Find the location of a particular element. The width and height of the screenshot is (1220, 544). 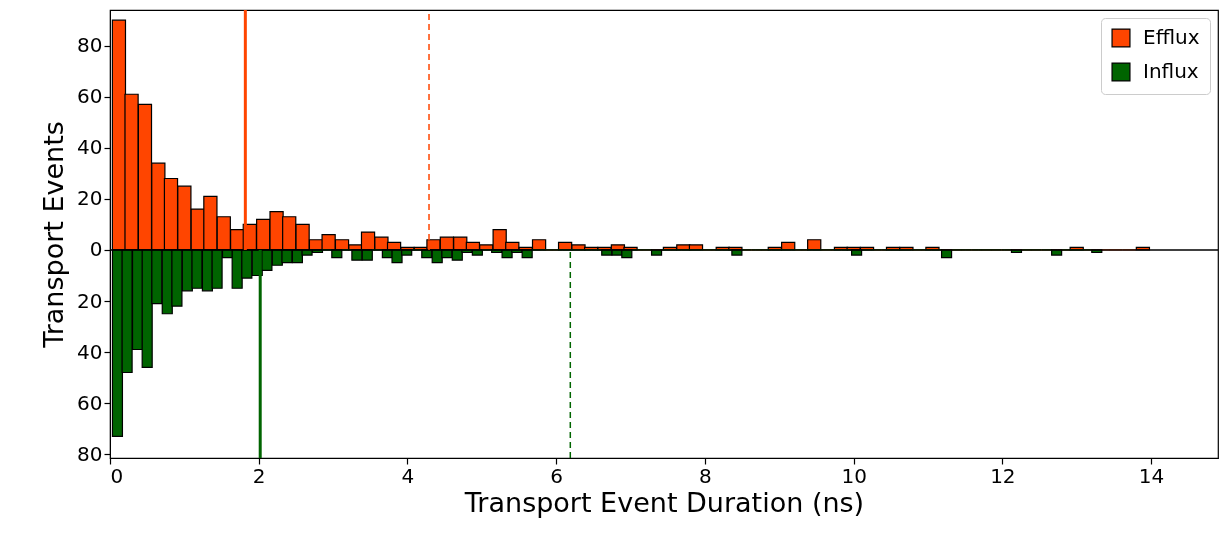

x-tick-label: 14 is located at coordinates (1151, 475).